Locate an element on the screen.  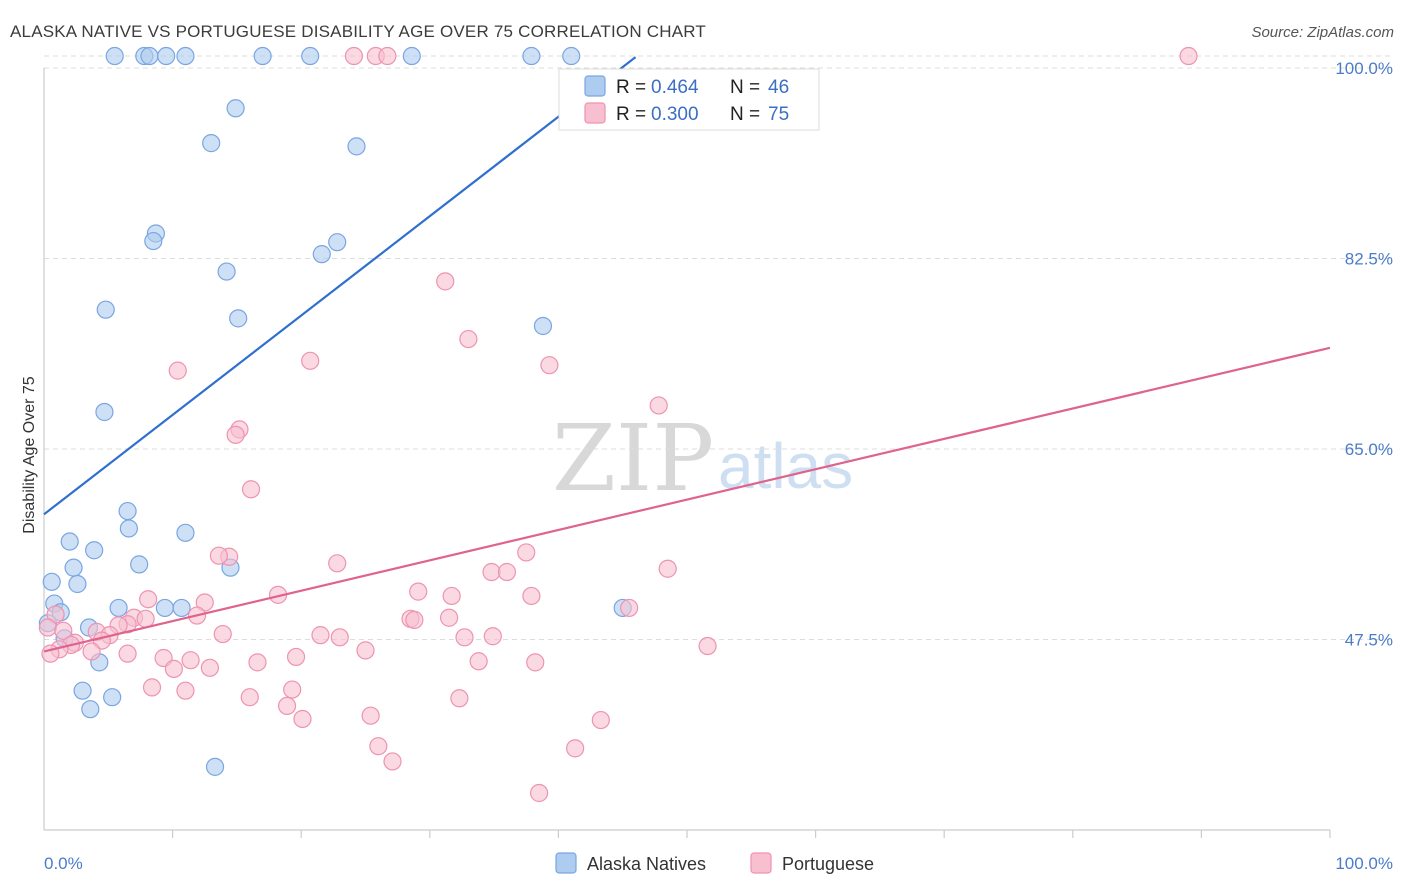
y-tick-label: 82.5% is located at coordinates (1369, 259).